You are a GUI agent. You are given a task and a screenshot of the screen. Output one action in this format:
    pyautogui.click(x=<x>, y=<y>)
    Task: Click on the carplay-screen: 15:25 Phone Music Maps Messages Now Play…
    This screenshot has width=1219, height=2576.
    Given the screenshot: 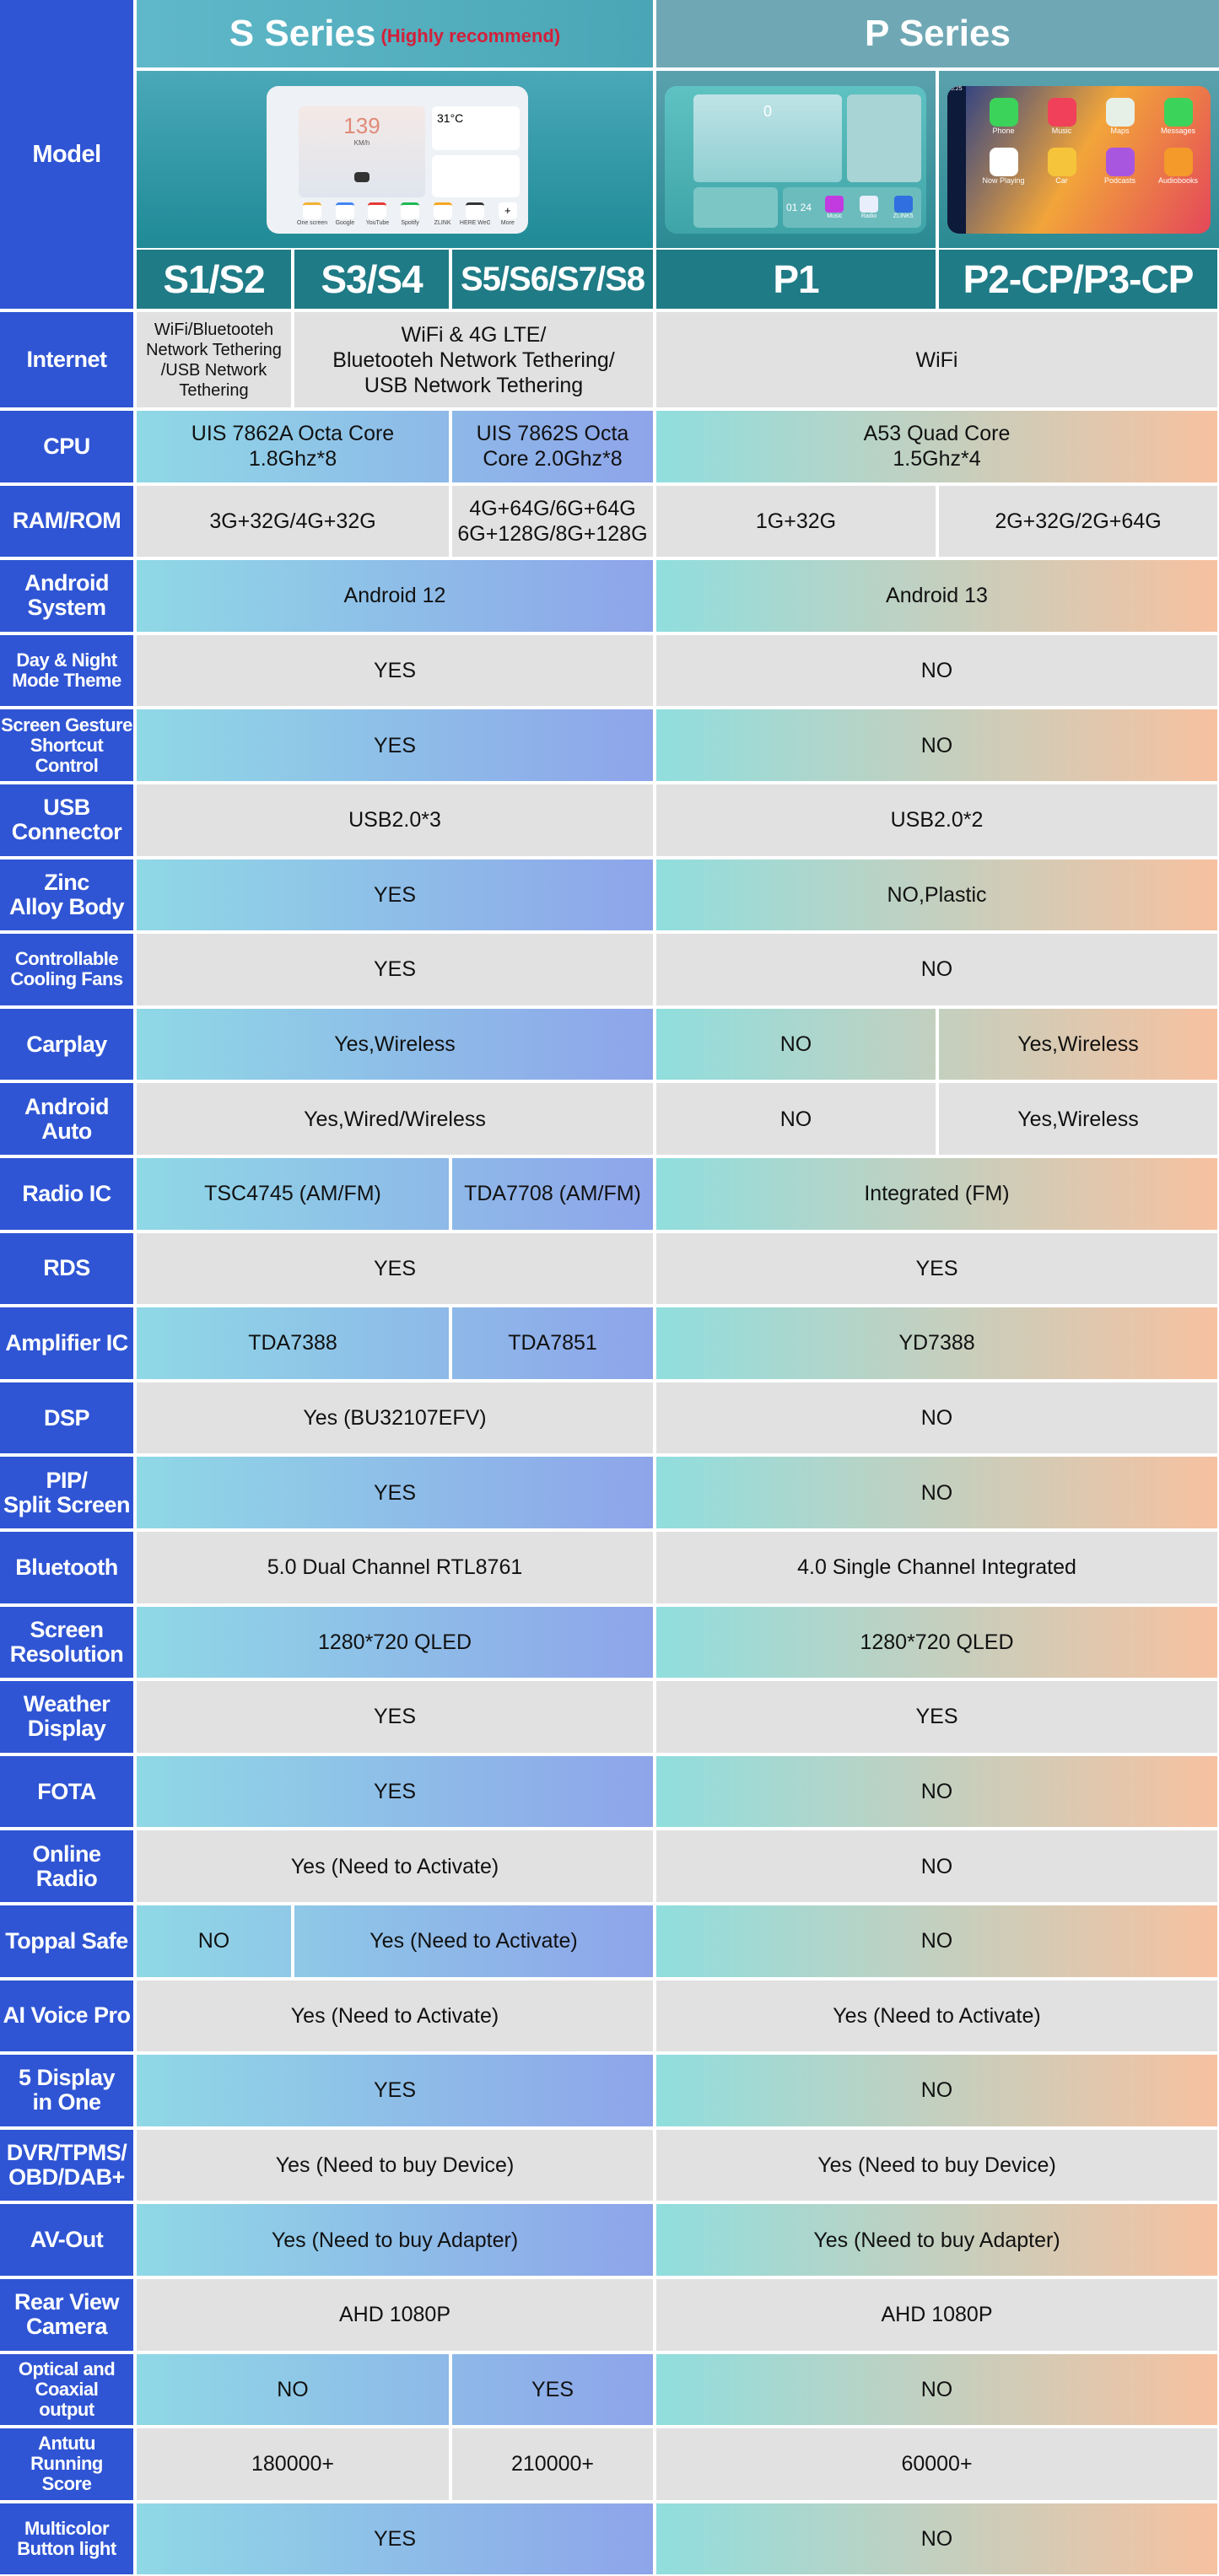 What is the action you would take?
    pyautogui.click(x=1079, y=160)
    